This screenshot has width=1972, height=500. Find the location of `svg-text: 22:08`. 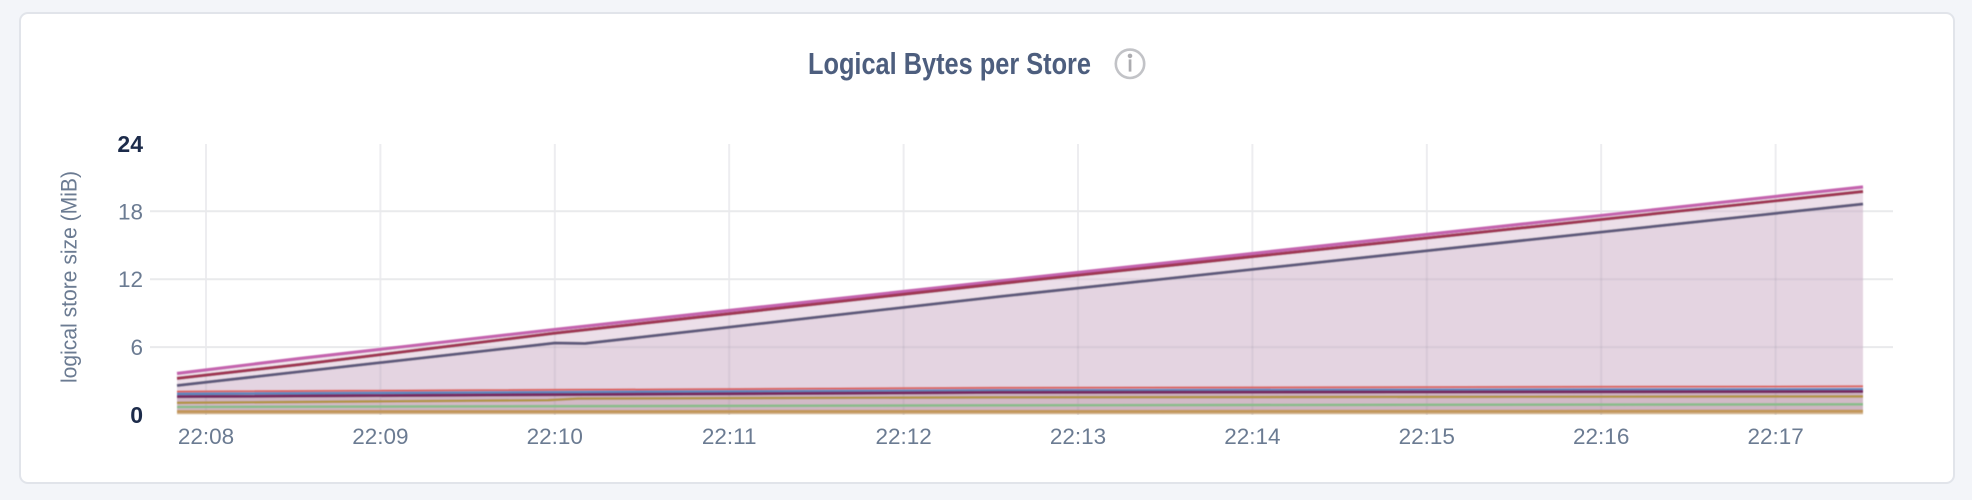

svg-text: 22:08 is located at coordinates (206, 436).